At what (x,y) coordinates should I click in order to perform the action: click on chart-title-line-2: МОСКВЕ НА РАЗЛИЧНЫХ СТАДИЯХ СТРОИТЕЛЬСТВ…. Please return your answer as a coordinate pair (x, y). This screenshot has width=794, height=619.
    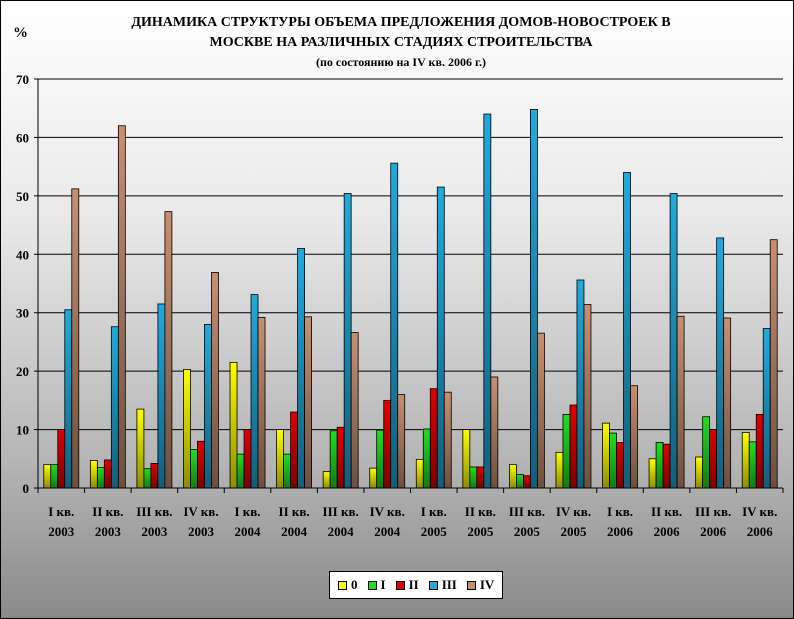
    Looking at the image, I should click on (401, 42).